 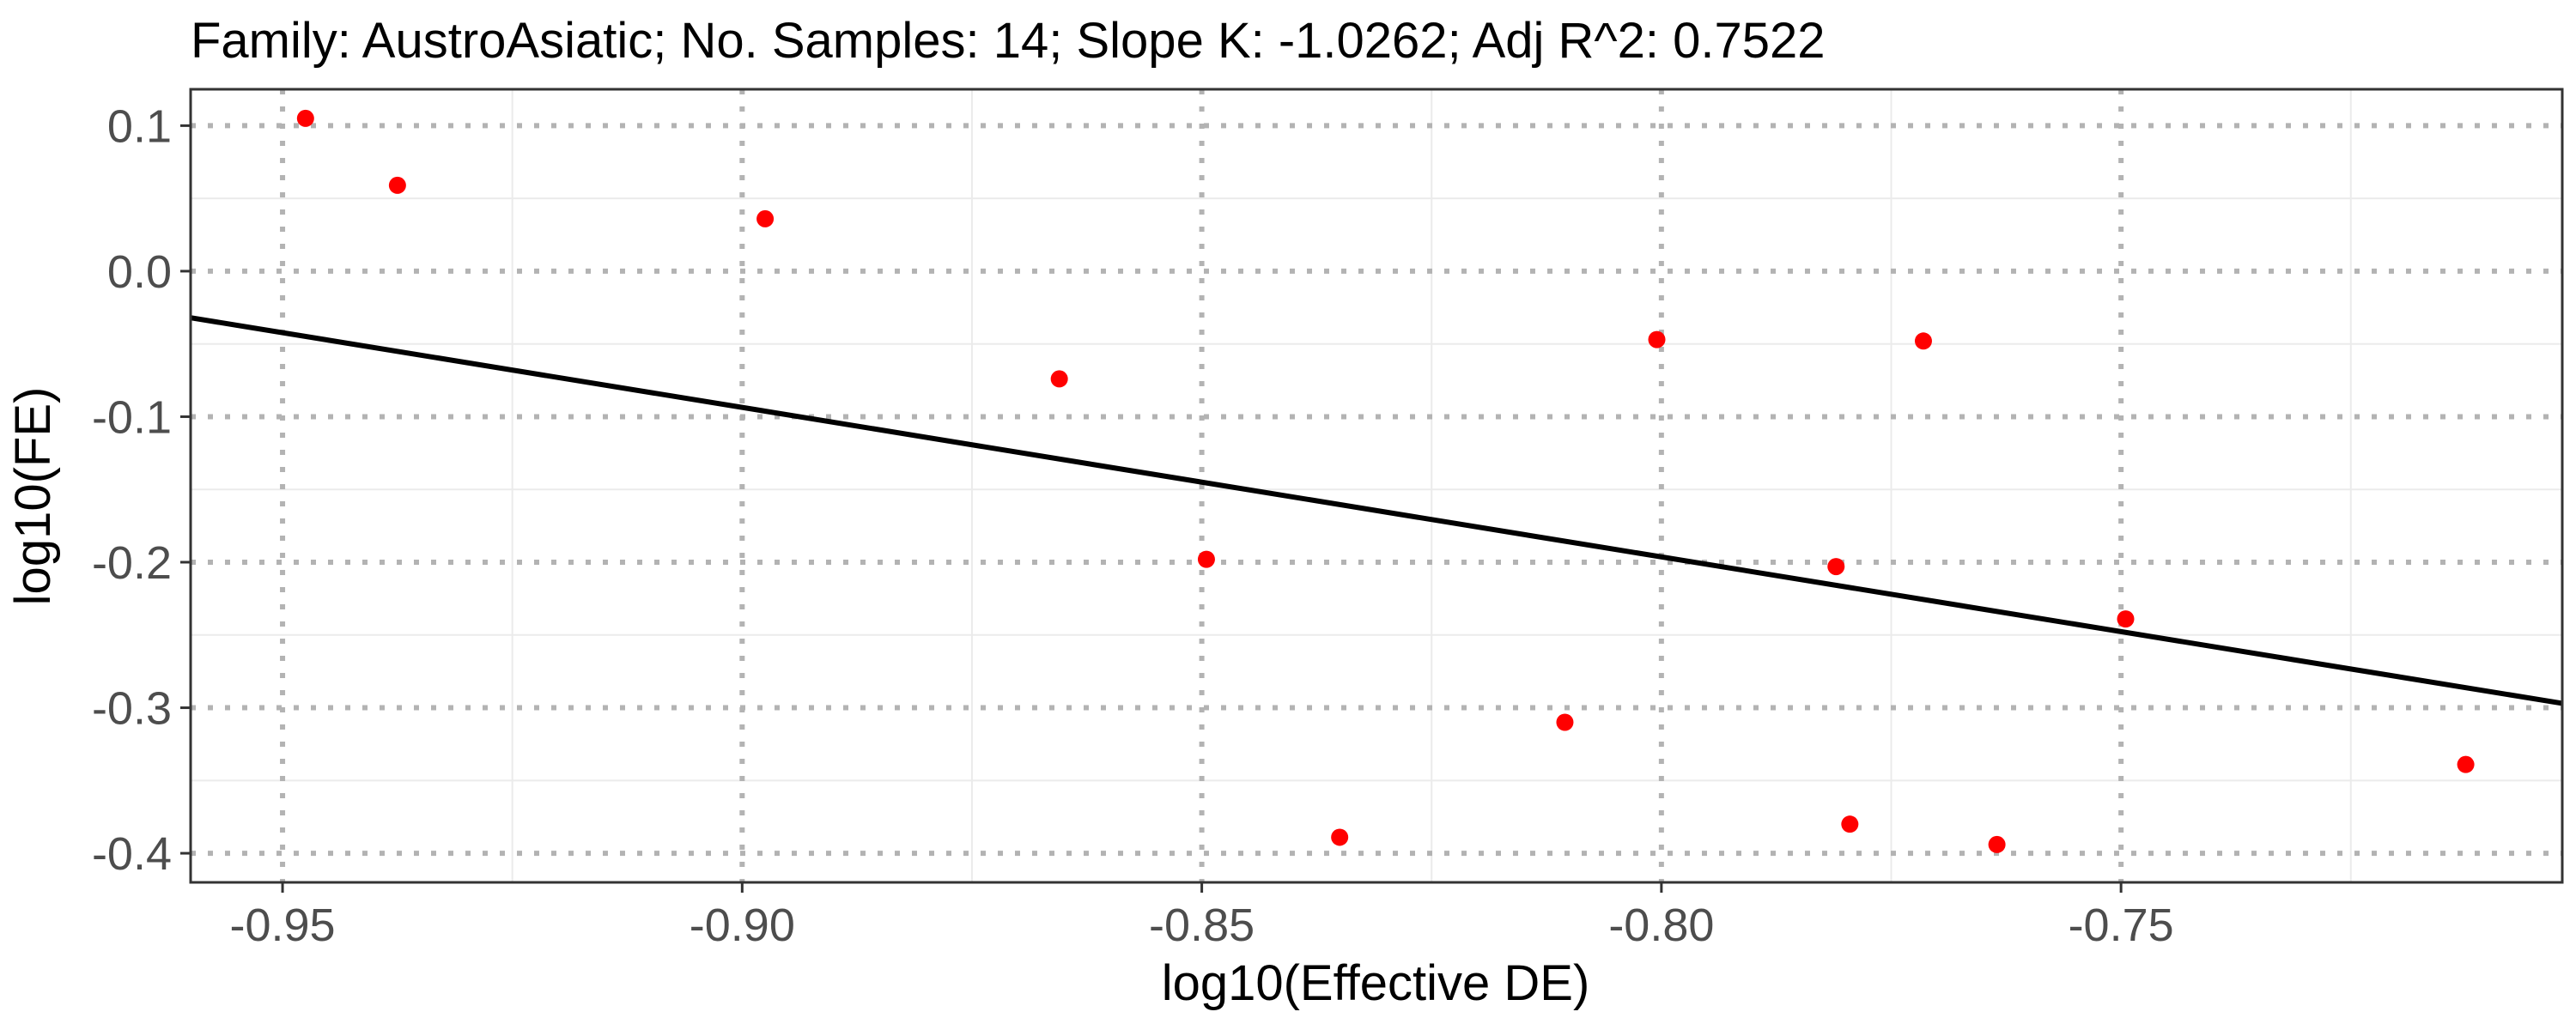 I want to click on y-tick-label: -0.4, so click(x=132, y=854).